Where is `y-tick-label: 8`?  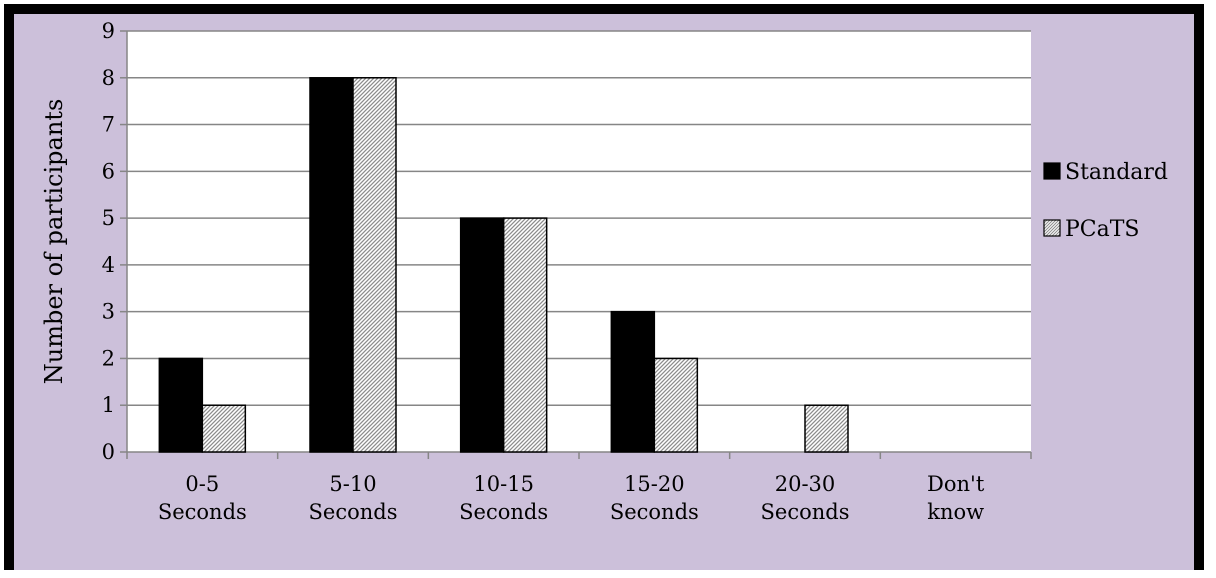
y-tick-label: 8 is located at coordinates (108, 78).